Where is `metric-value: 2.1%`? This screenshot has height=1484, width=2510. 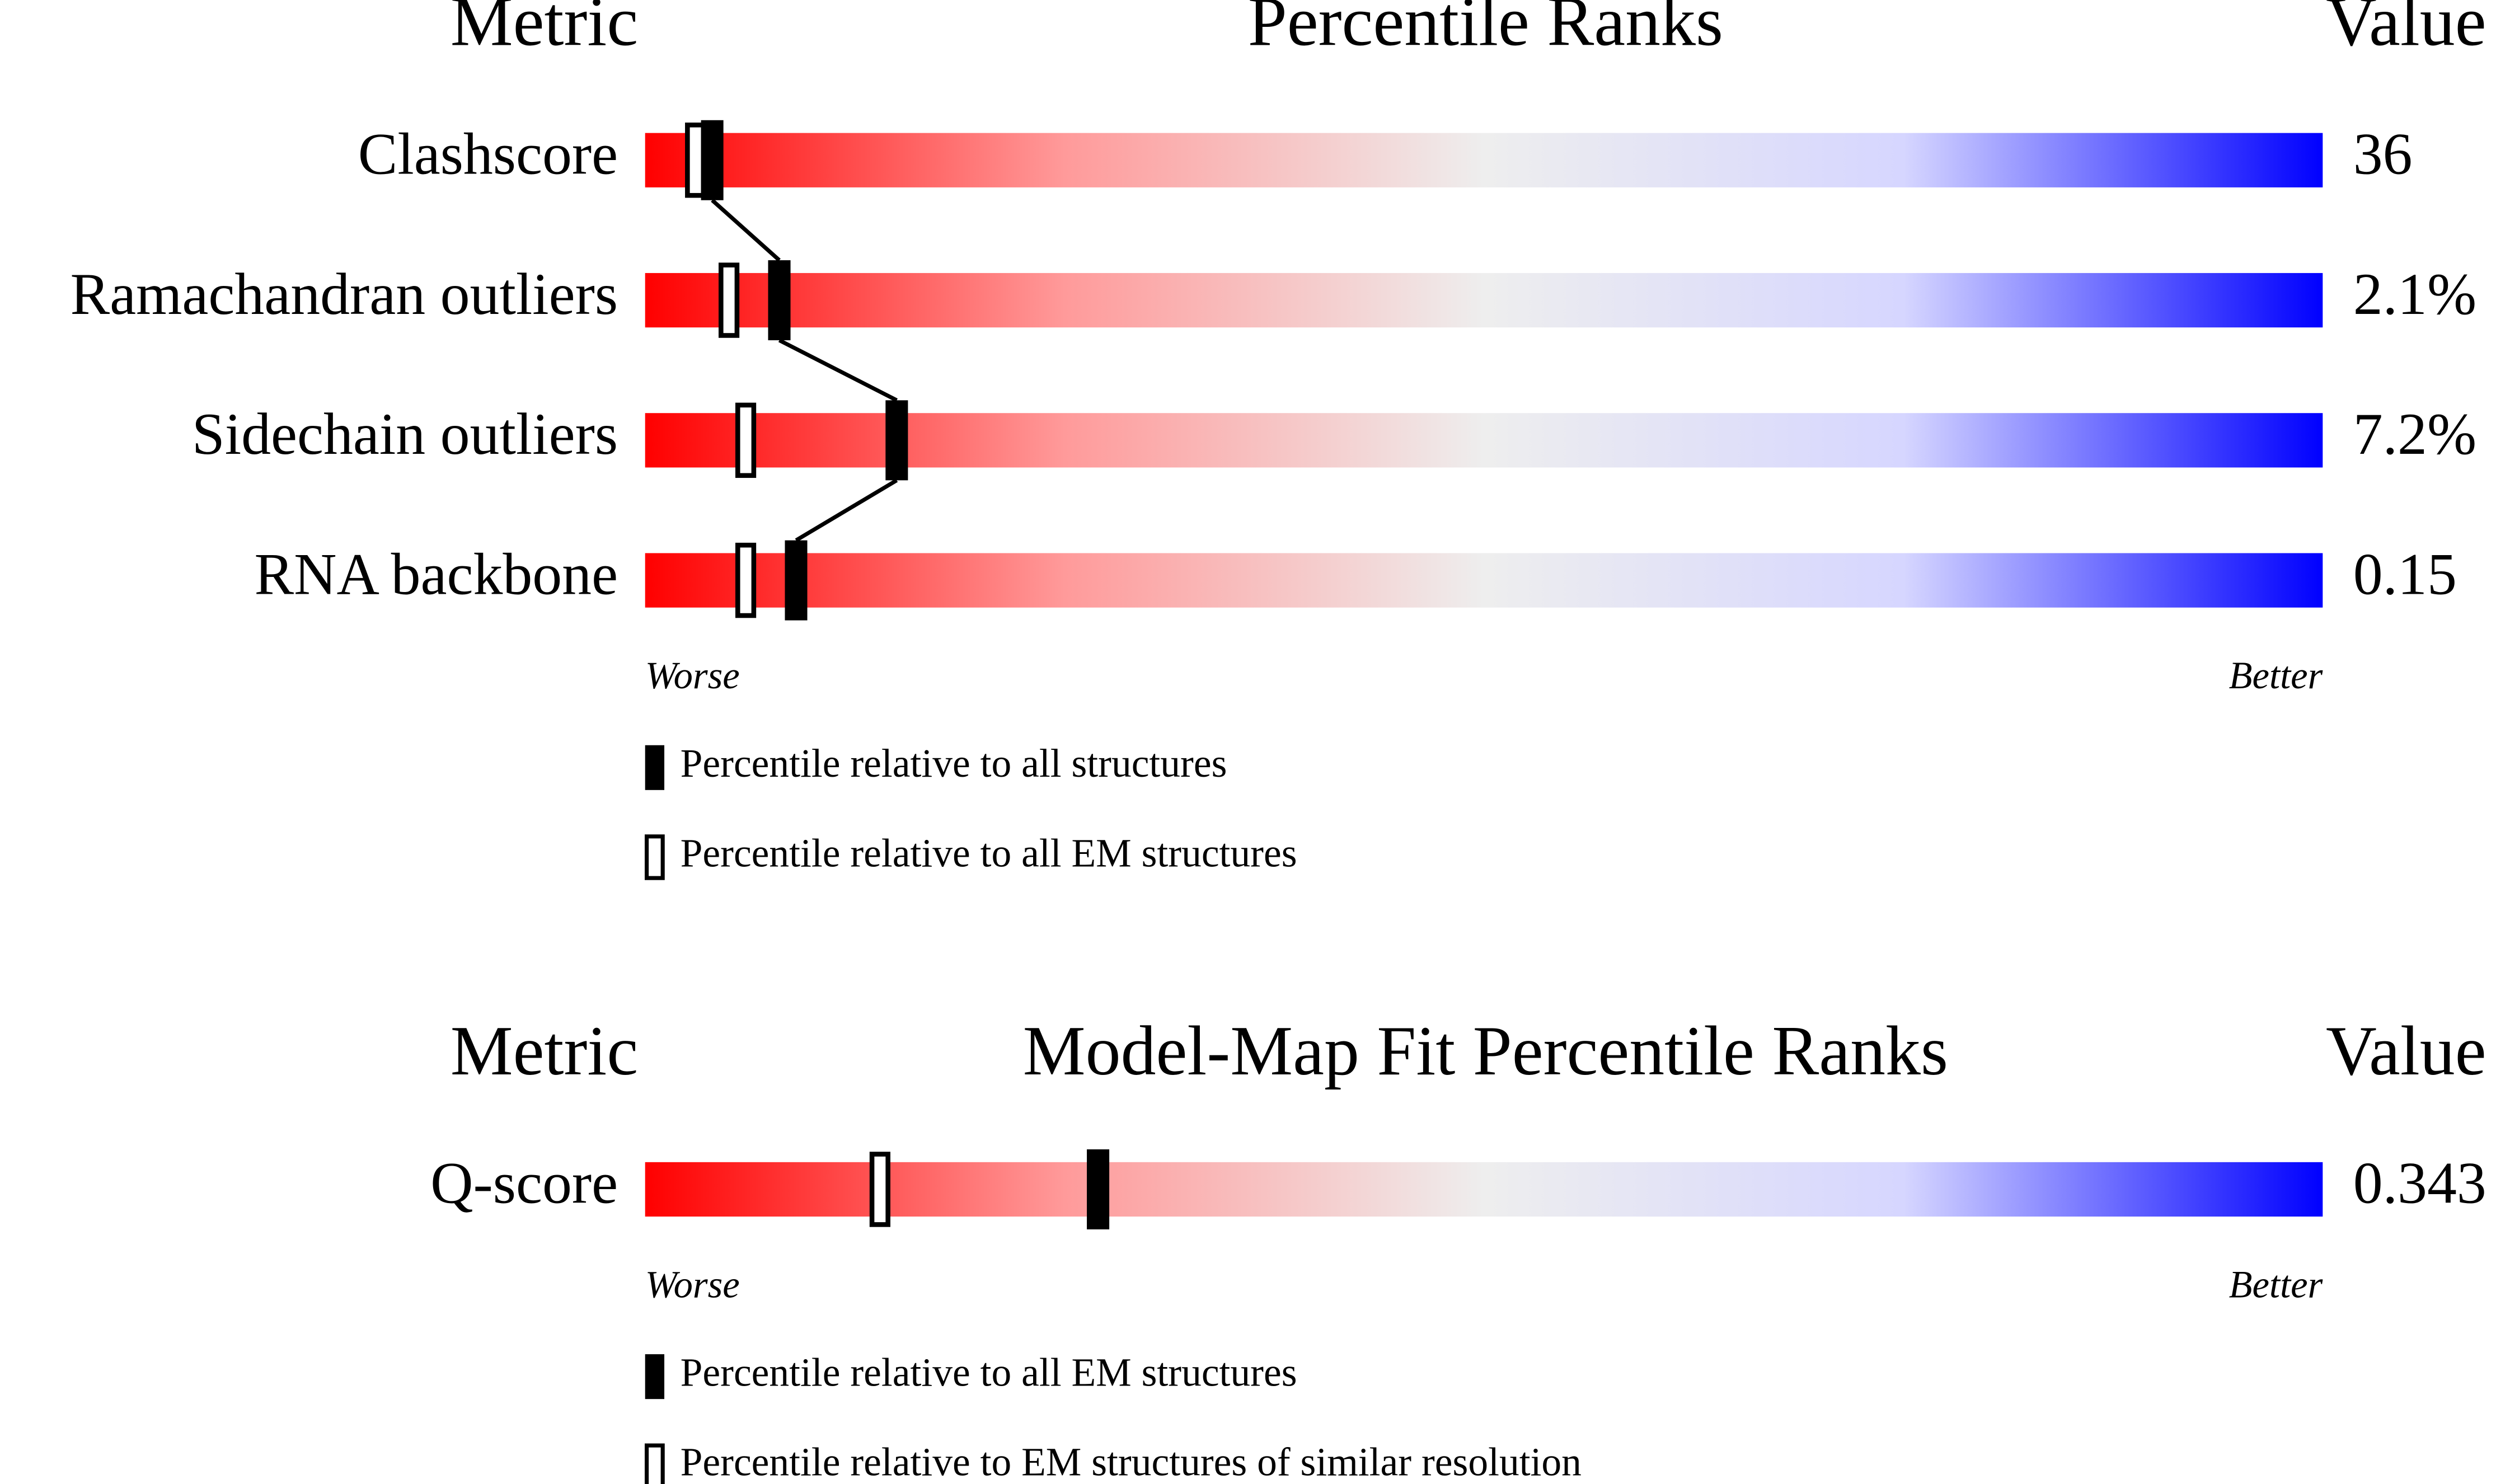 metric-value: 2.1% is located at coordinates (2414, 294).